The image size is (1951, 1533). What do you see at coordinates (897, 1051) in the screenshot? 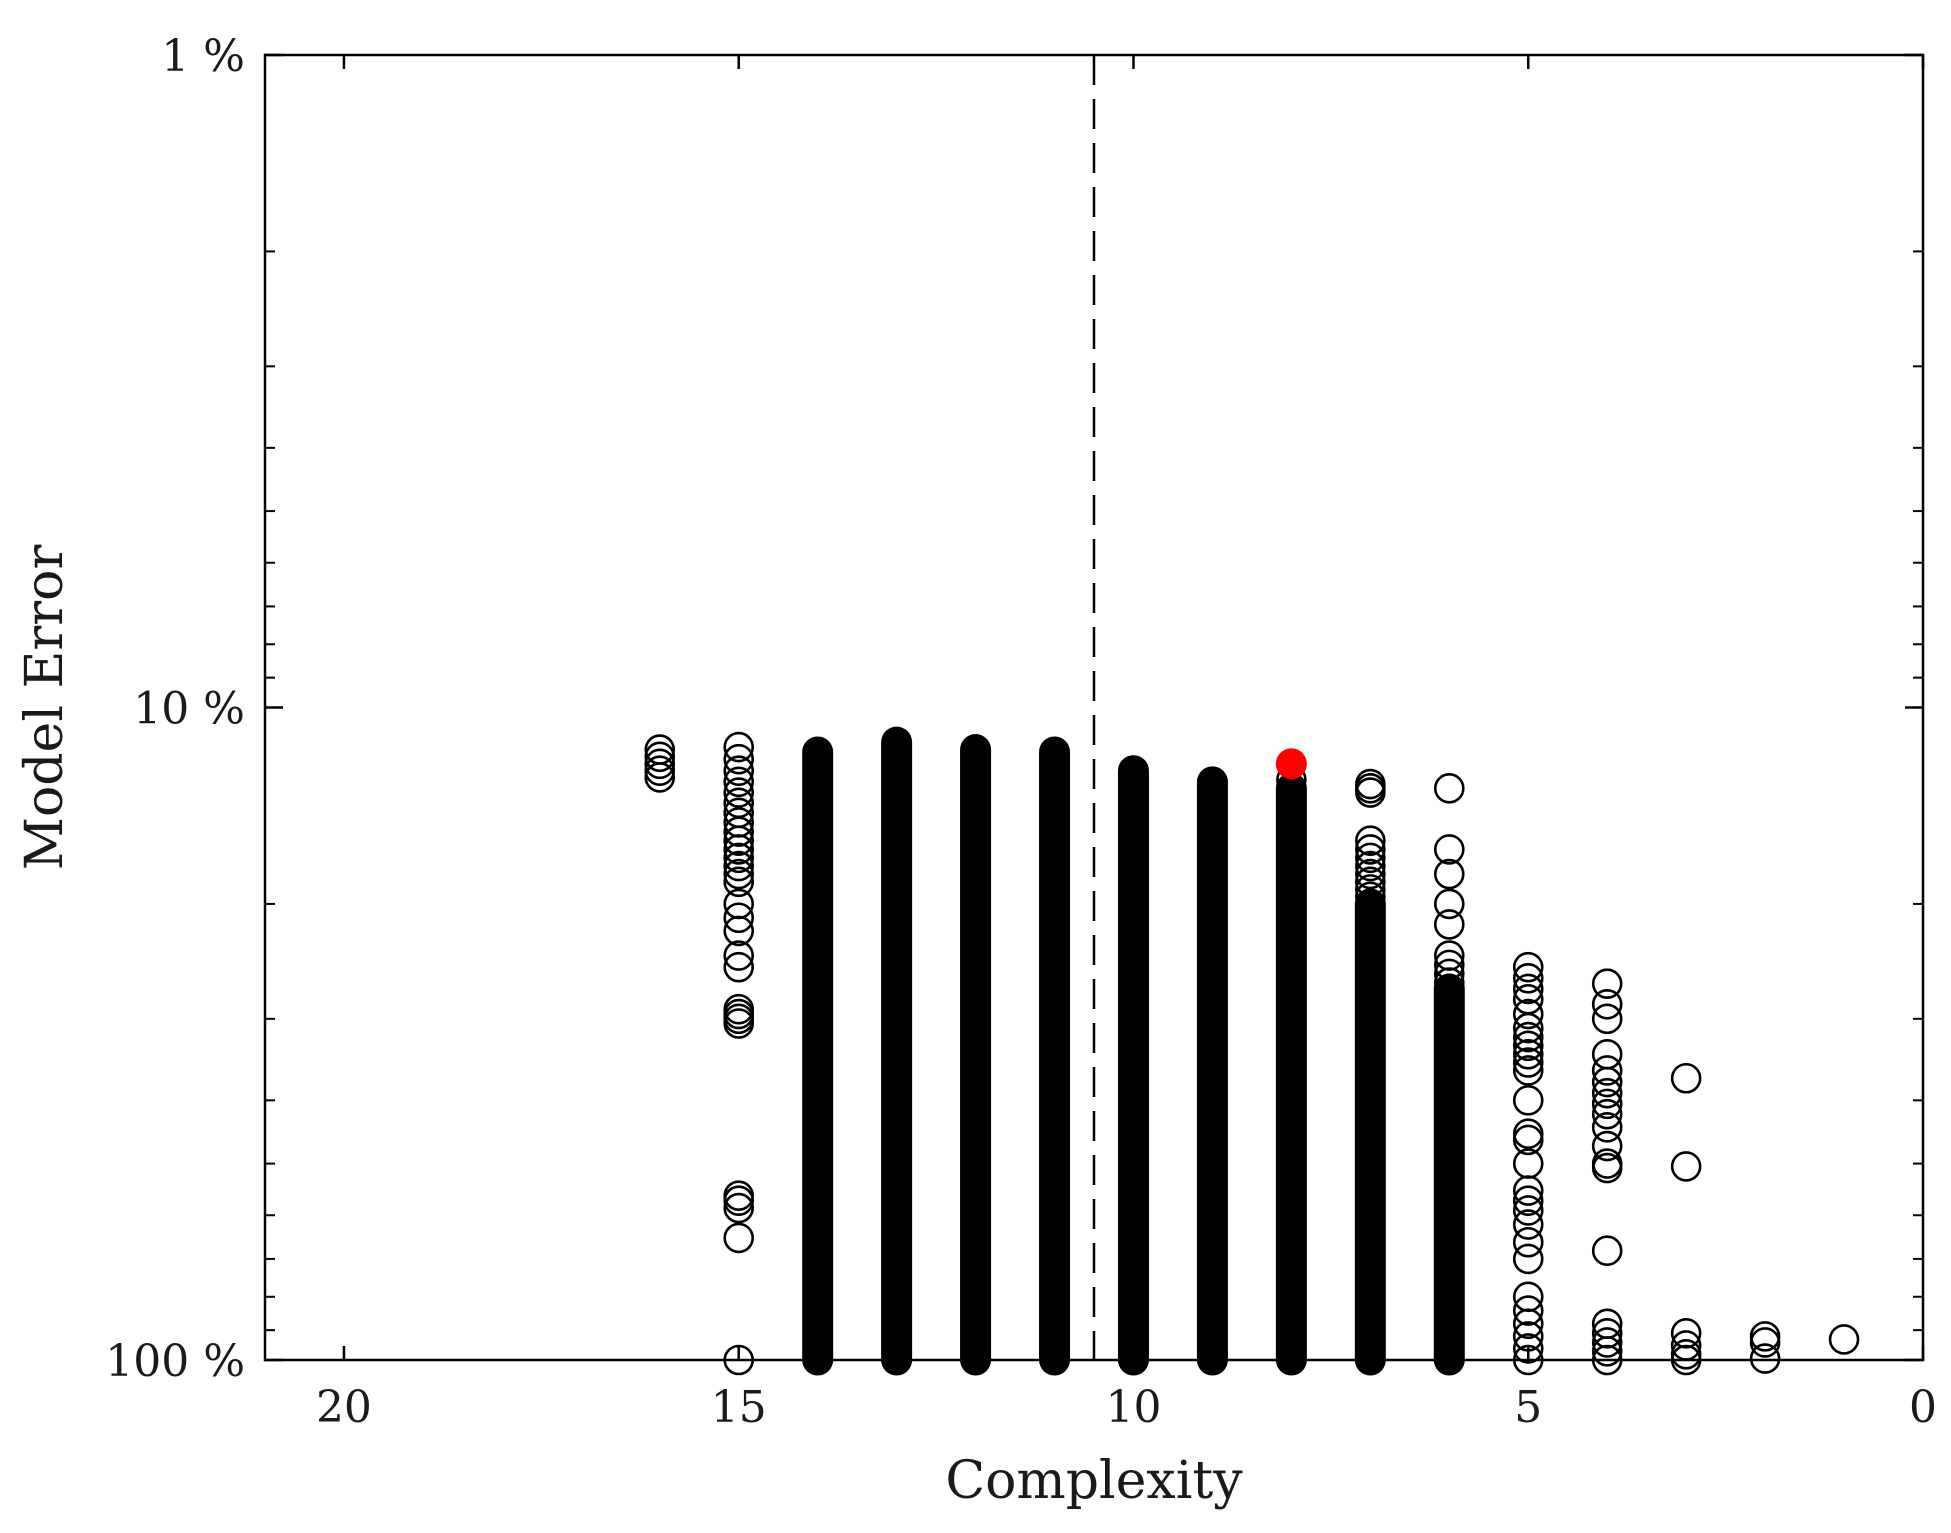
I see `dense-column-x13` at bounding box center [897, 1051].